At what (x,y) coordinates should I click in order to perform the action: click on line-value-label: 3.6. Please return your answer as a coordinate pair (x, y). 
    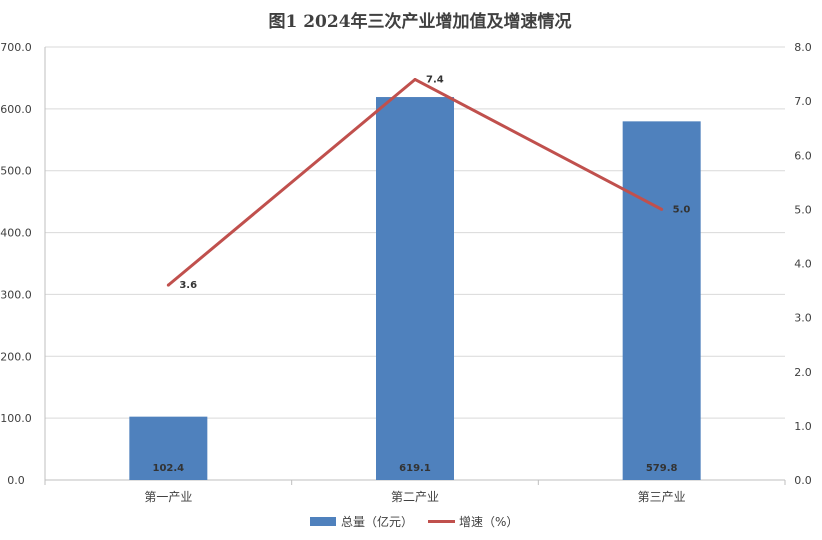
    Looking at the image, I should click on (188, 285).